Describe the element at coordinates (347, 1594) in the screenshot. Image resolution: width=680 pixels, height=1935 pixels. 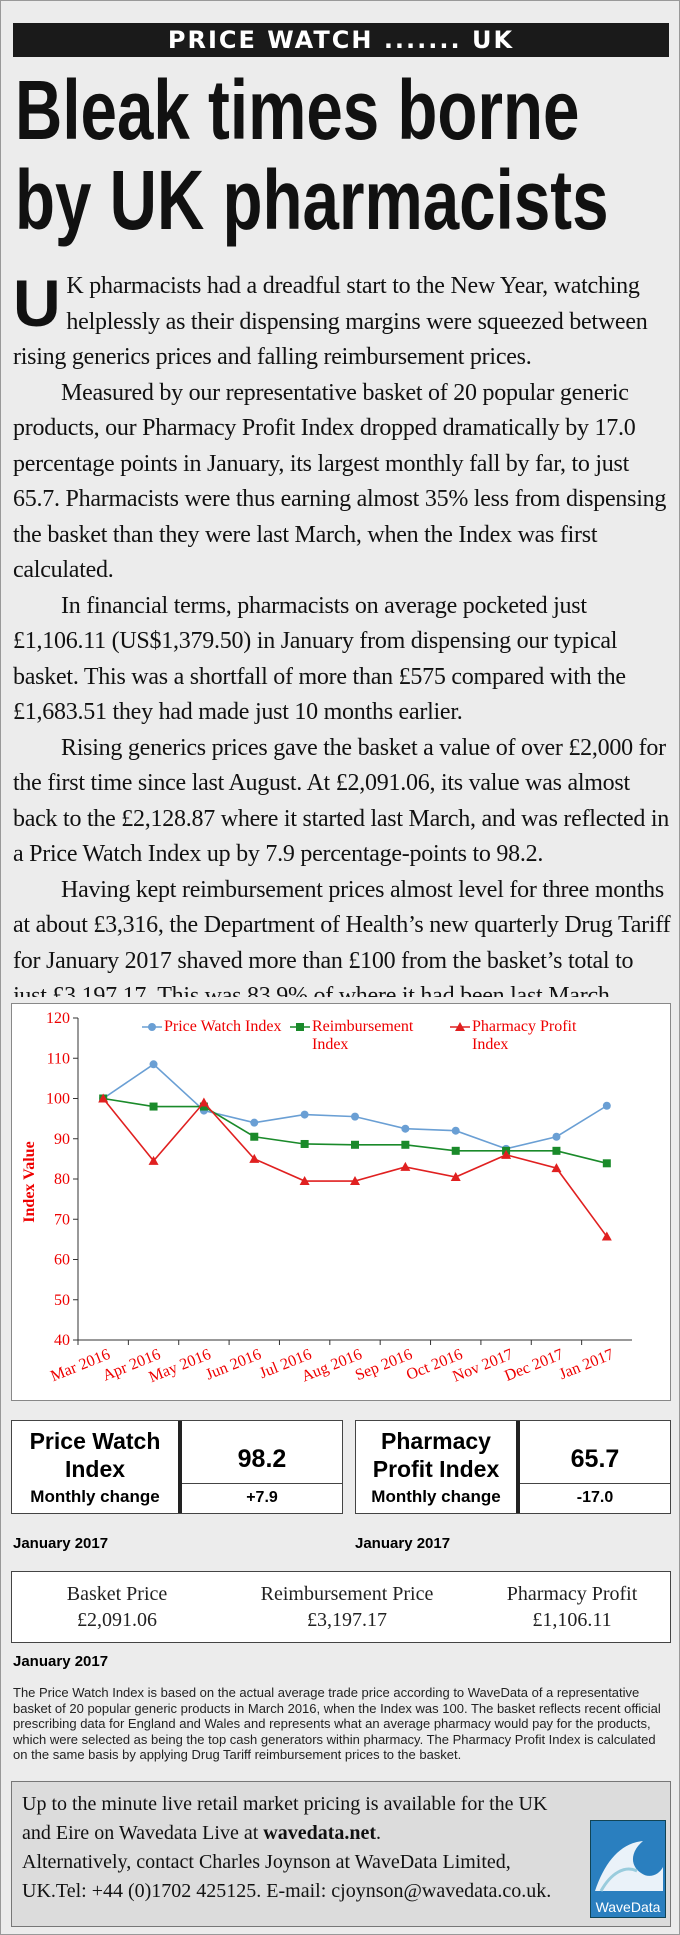
I see `price-label: Reimbursement Price` at that location.